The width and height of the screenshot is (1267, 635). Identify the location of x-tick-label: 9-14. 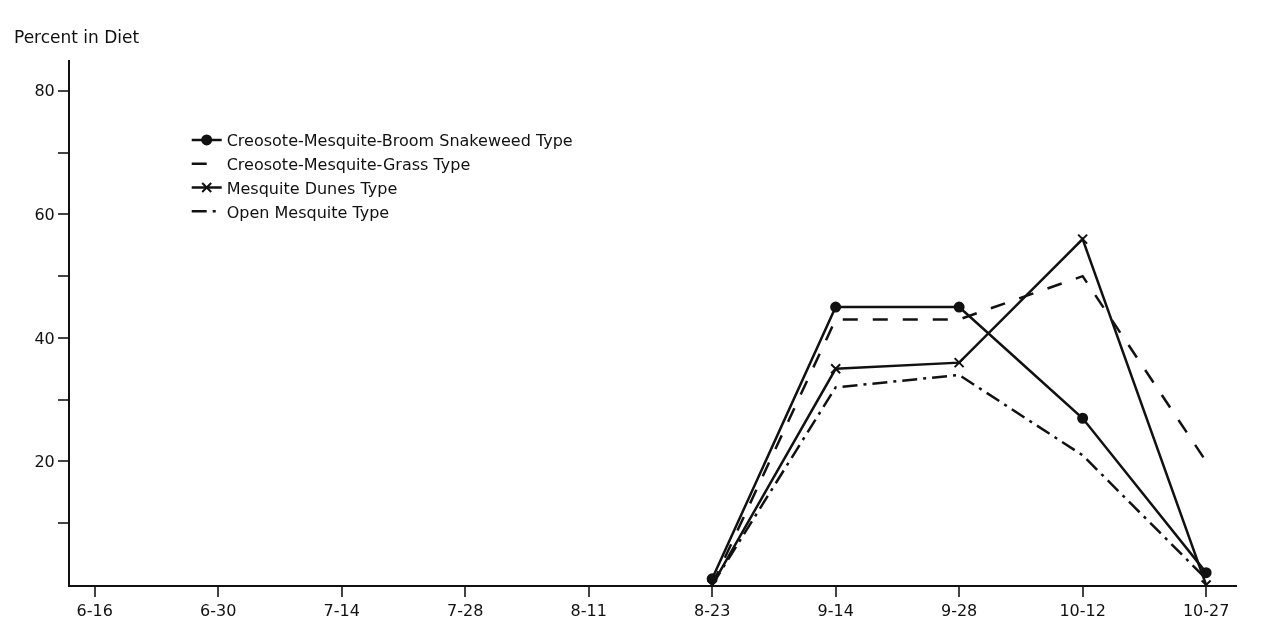
(835, 611).